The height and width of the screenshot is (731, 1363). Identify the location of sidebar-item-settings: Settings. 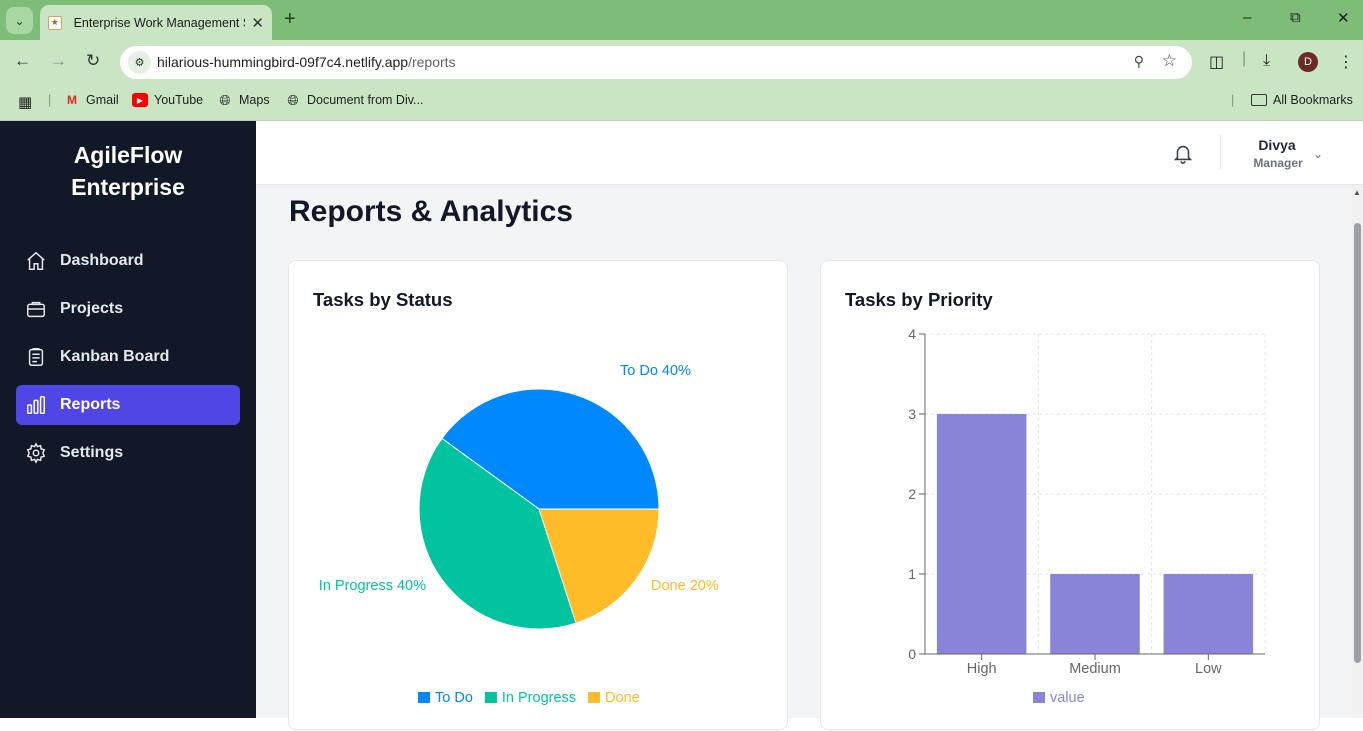
(128, 453).